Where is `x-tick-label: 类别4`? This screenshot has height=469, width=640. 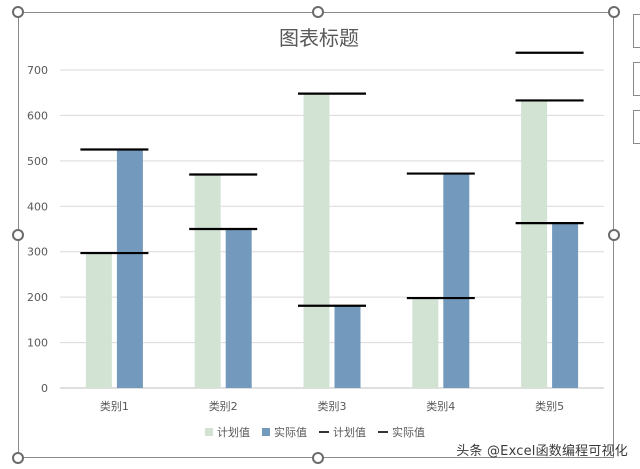 x-tick-label: 类别4 is located at coordinates (440, 406).